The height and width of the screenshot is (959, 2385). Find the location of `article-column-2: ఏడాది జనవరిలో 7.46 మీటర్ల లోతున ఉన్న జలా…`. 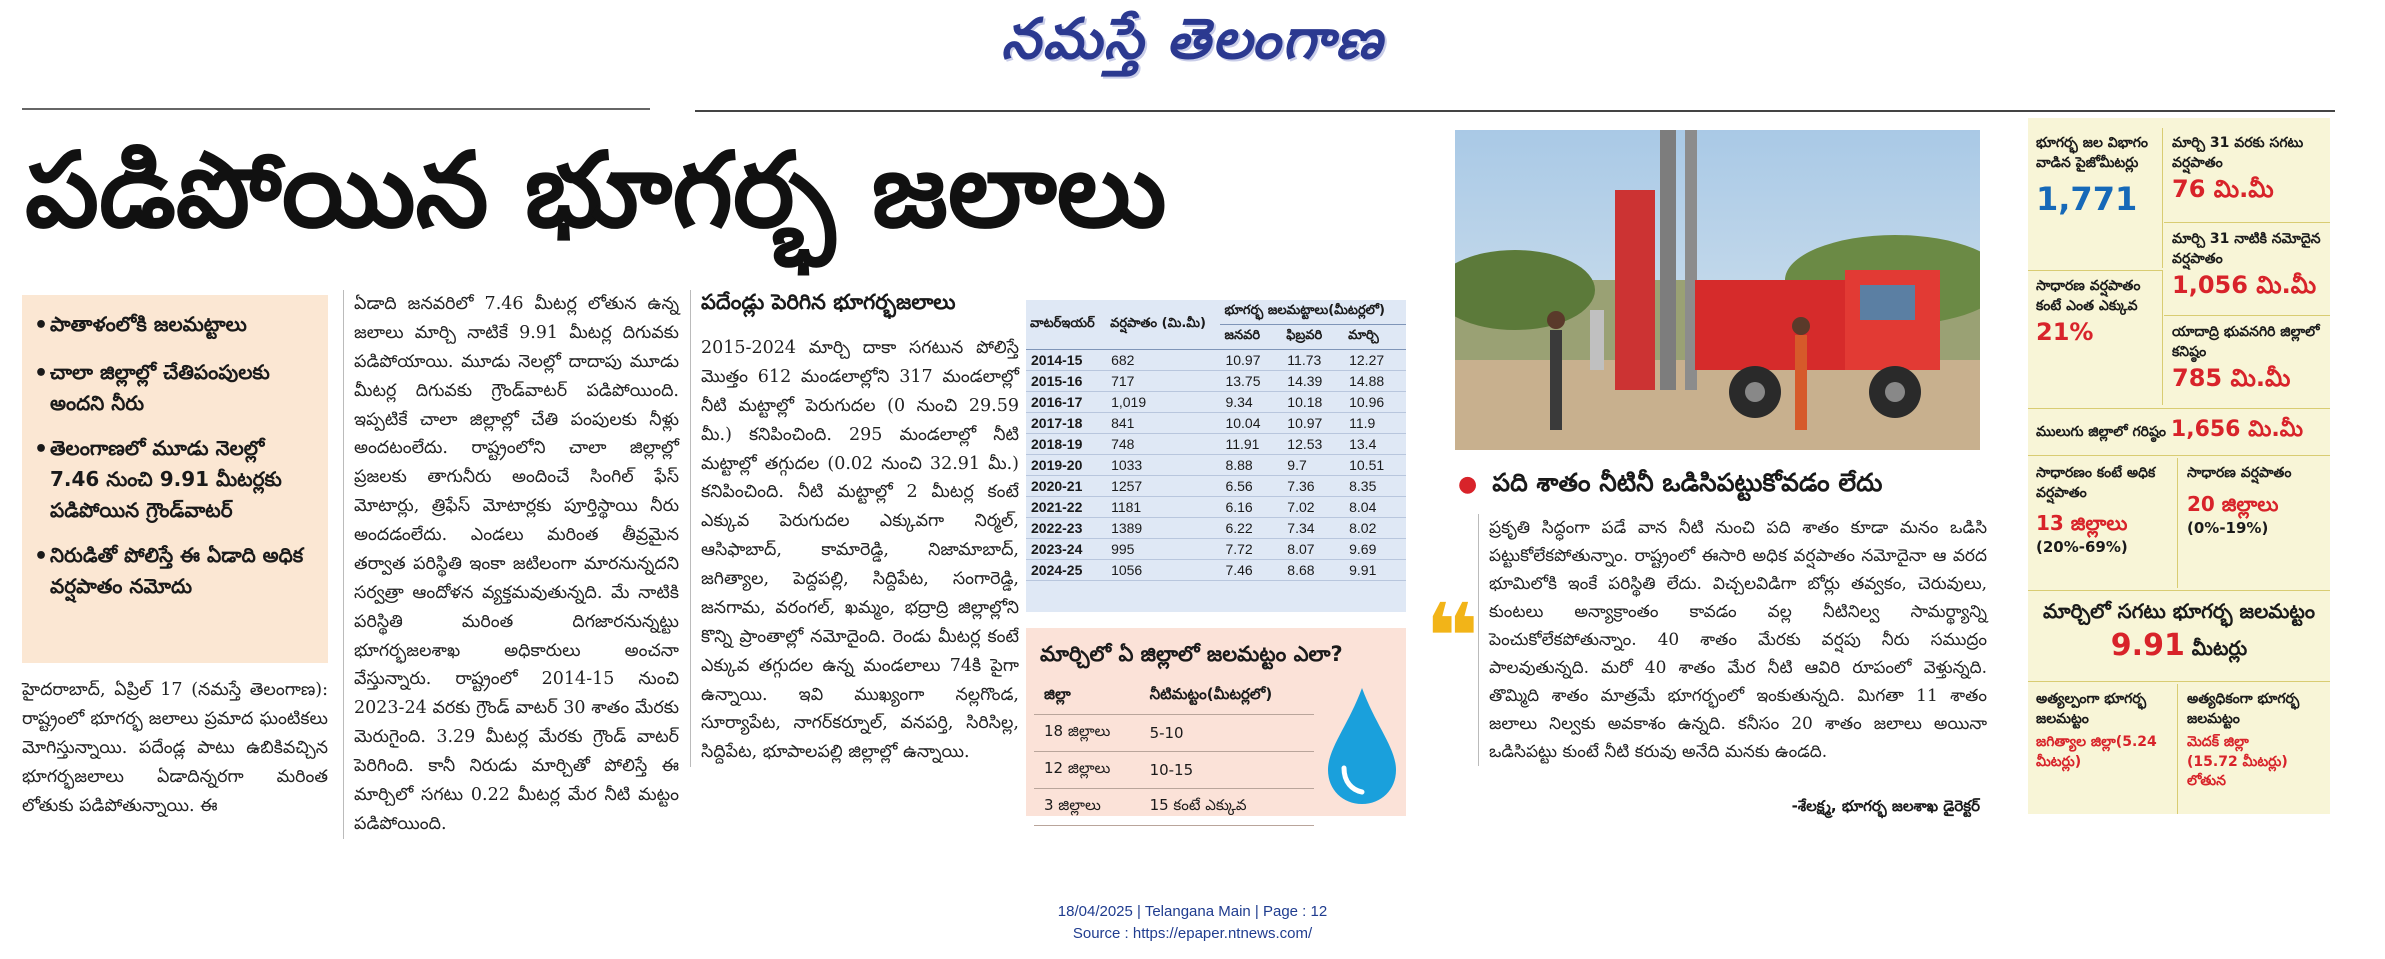

article-column-2: ఏడాది జనవరిలో 7.46 మీటర్ల లోతున ఉన్న జలా… is located at coordinates (511, 564).